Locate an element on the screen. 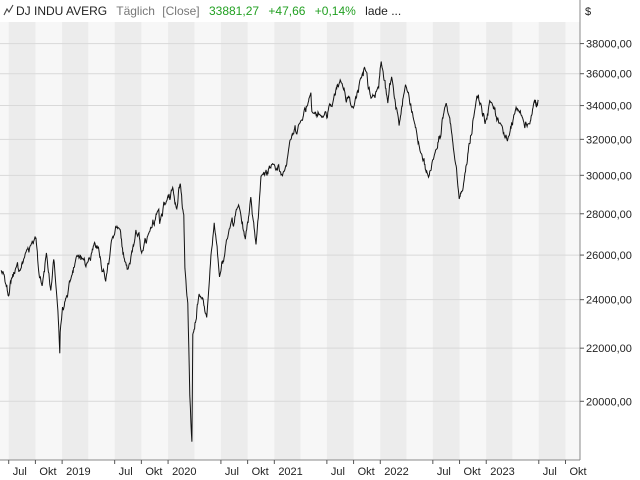 This screenshot has width=640, height=480. x-tick-label: 2020 is located at coordinates (184, 472).